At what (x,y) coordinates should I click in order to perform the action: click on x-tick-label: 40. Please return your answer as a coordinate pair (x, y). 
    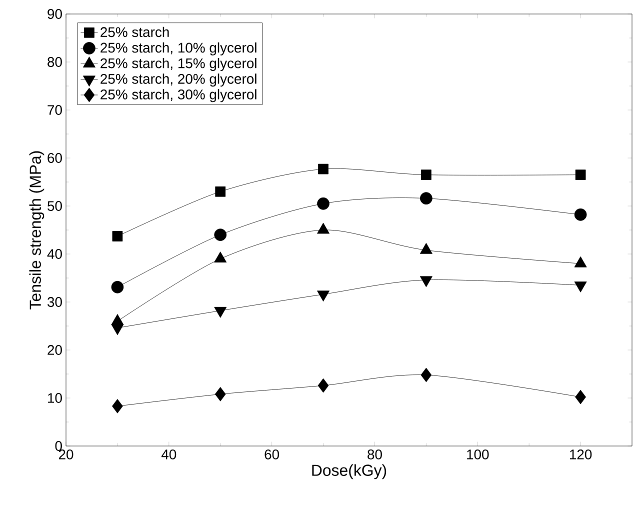
    Looking at the image, I should click on (168, 455).